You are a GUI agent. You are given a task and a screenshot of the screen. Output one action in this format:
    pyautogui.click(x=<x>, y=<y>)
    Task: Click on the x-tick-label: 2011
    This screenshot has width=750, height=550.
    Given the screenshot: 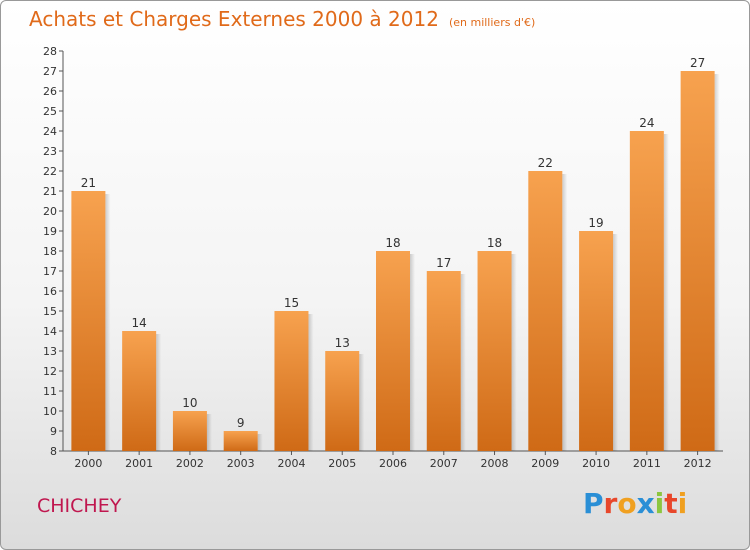 What is the action you would take?
    pyautogui.click(x=647, y=463)
    